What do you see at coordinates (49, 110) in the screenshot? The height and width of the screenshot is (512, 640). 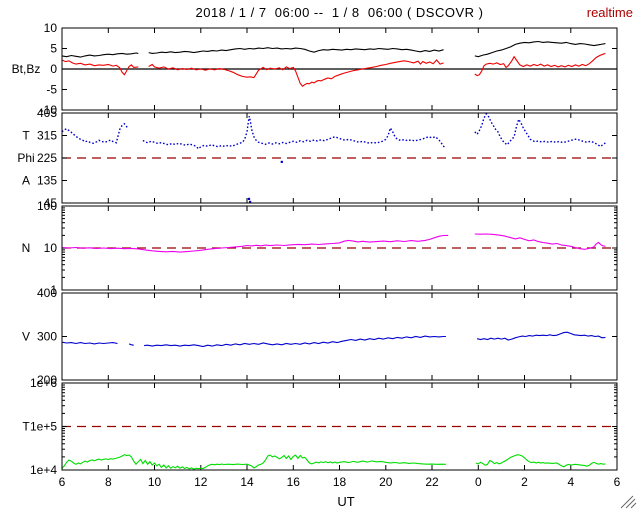 I see `y-tick-label: -10` at bounding box center [49, 110].